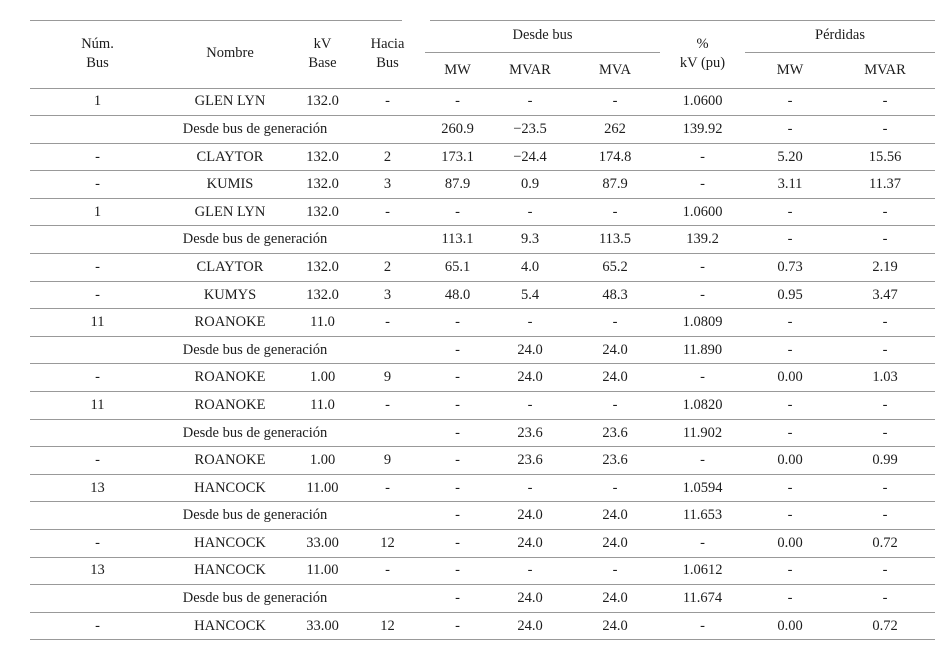 The image size is (945, 657). Describe the element at coordinates (703, 405) in the screenshot. I see `value-cell: 1.0820` at that location.